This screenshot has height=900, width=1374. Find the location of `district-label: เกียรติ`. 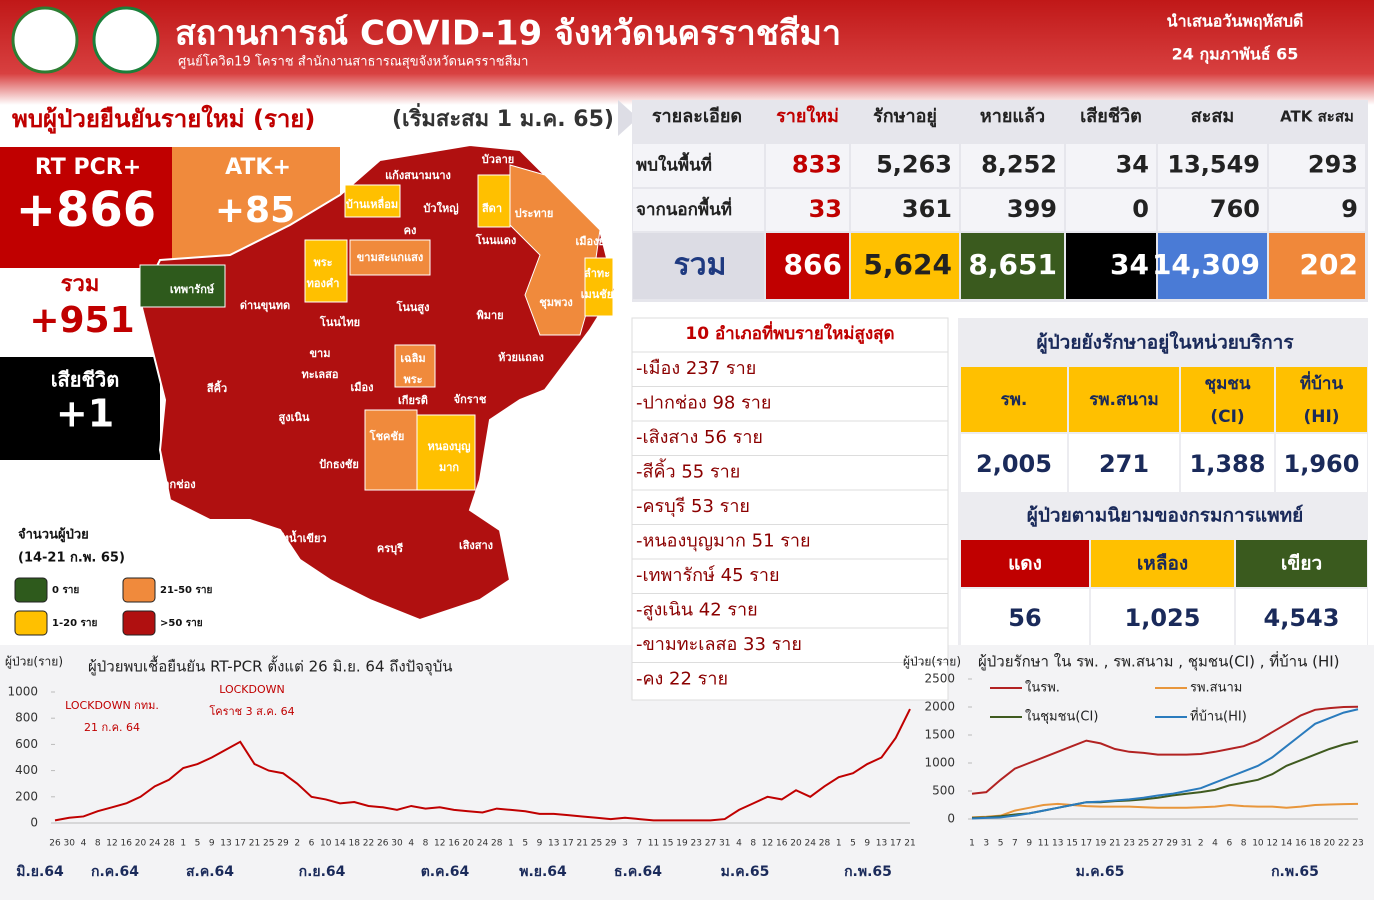

district-label: เกียรติ is located at coordinates (413, 400).